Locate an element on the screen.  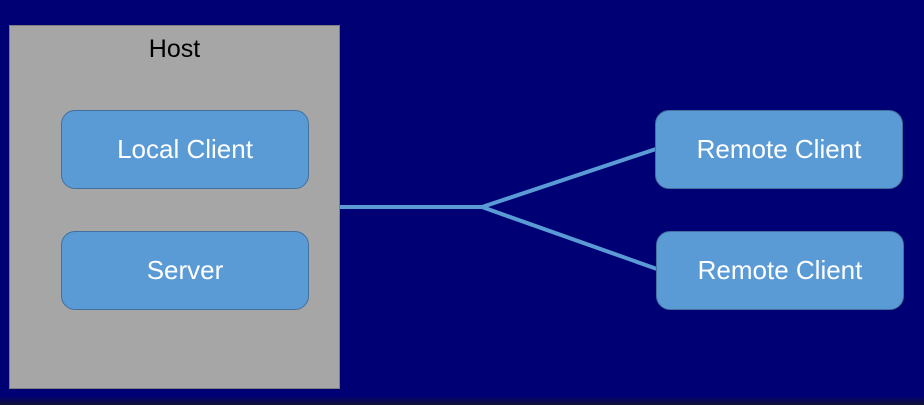
server-node: Server is located at coordinates (185, 270).